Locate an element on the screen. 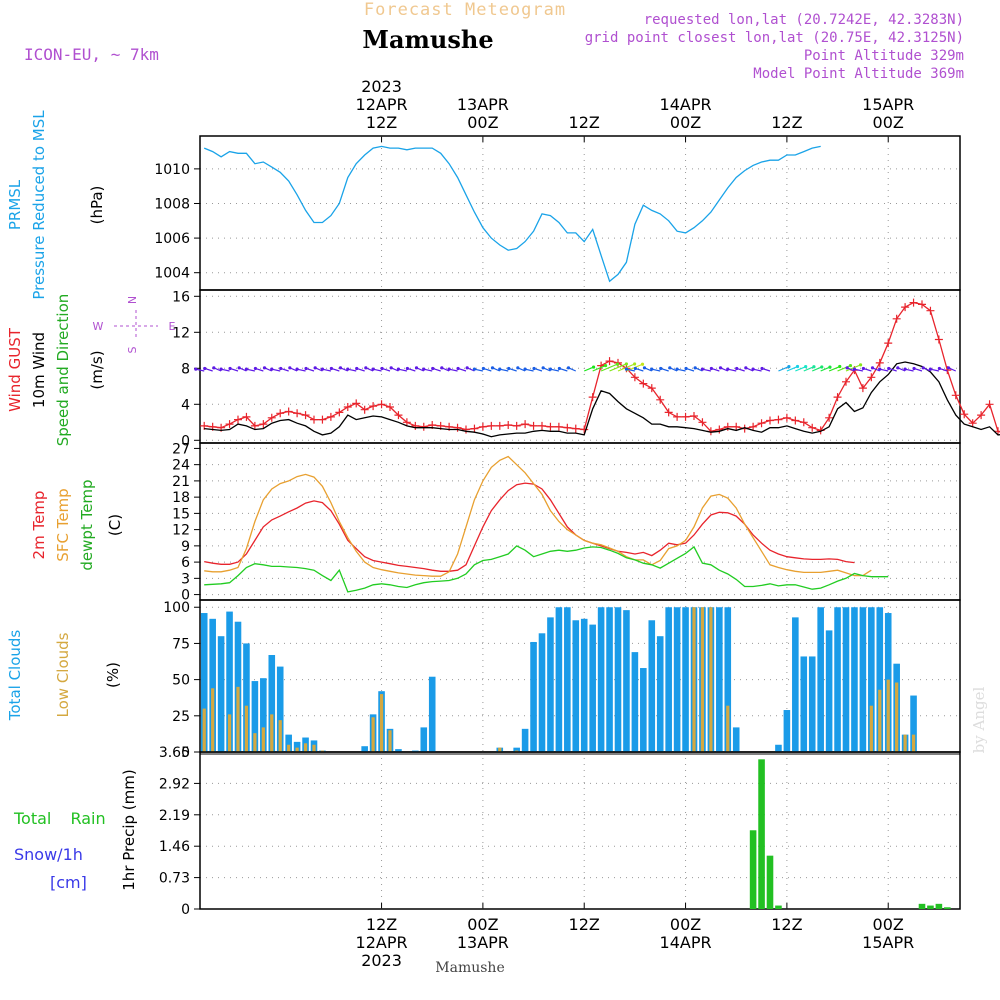 The image size is (1000, 1000). precip-ytick-label: 0.73 is located at coordinates (174, 879).